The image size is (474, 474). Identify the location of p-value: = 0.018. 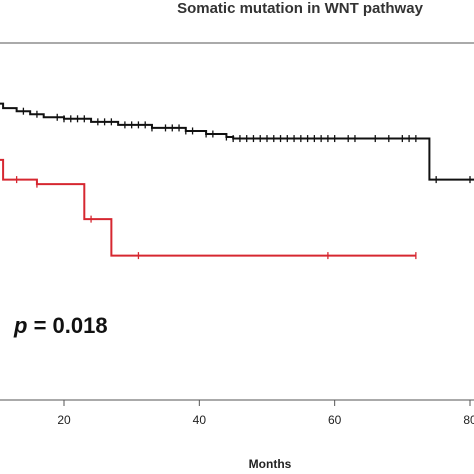
(67, 325).